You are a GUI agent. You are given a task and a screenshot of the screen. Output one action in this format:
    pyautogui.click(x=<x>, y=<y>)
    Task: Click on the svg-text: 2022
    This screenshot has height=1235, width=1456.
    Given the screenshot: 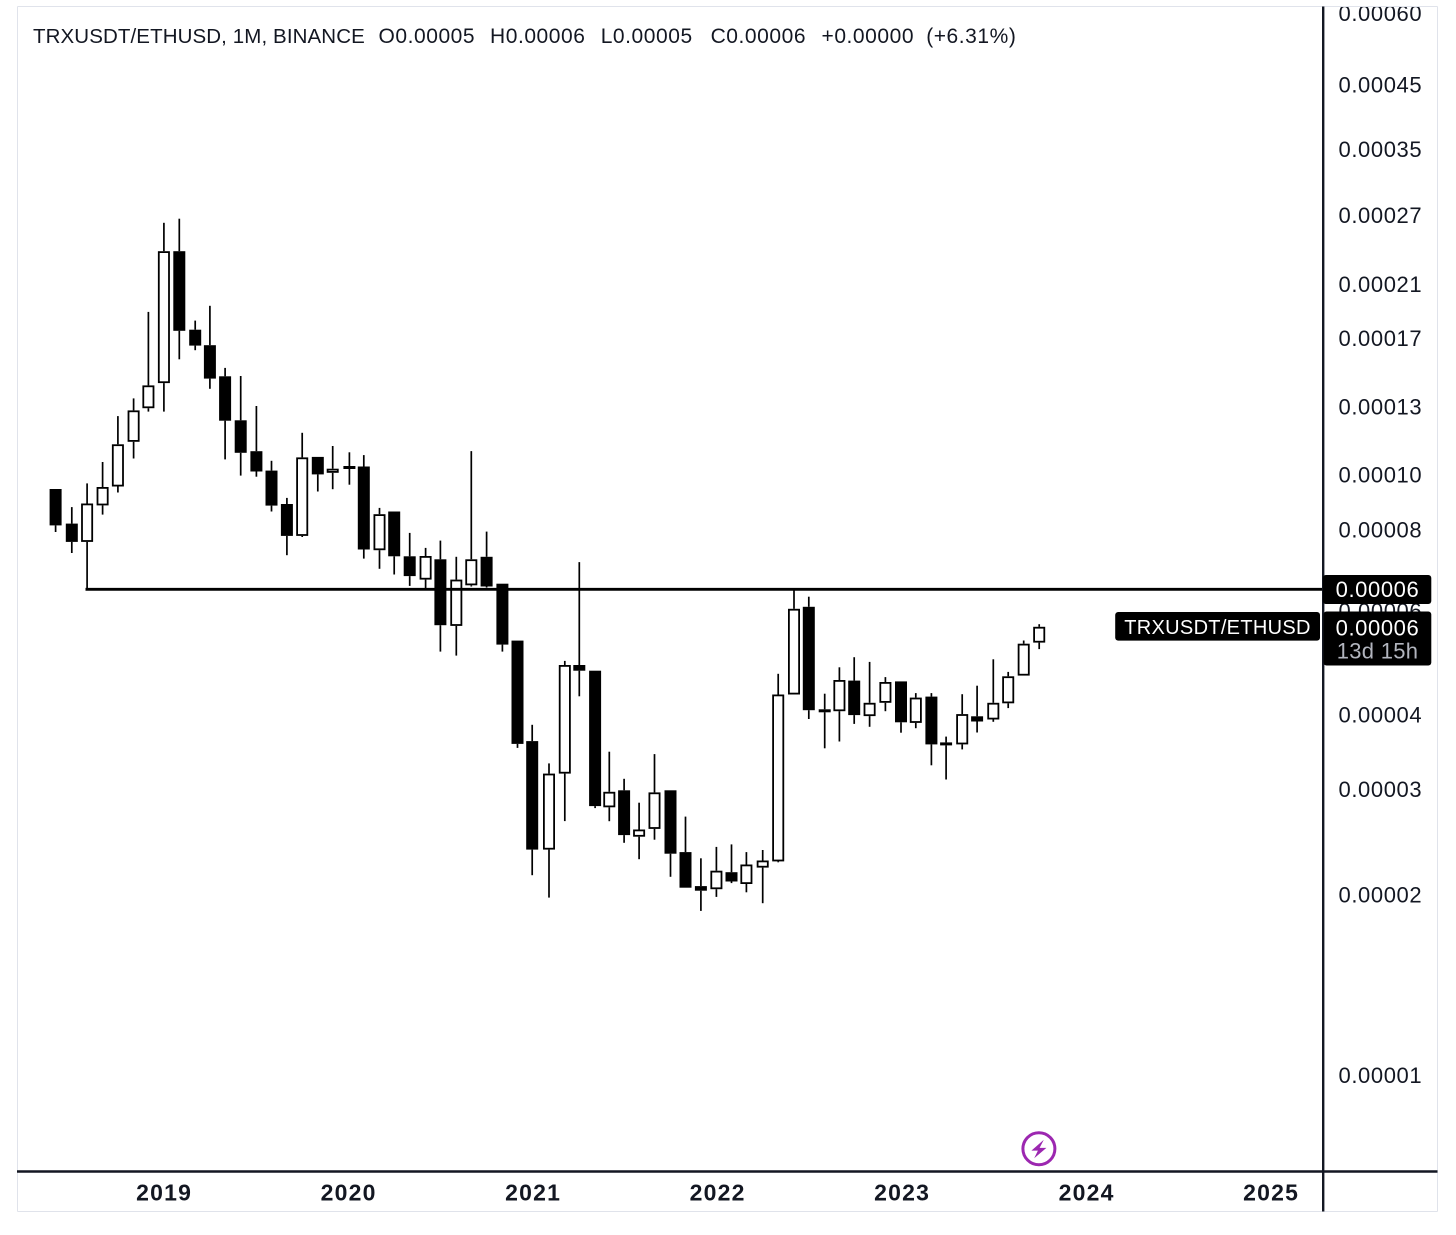 What is the action you would take?
    pyautogui.click(x=718, y=1192)
    